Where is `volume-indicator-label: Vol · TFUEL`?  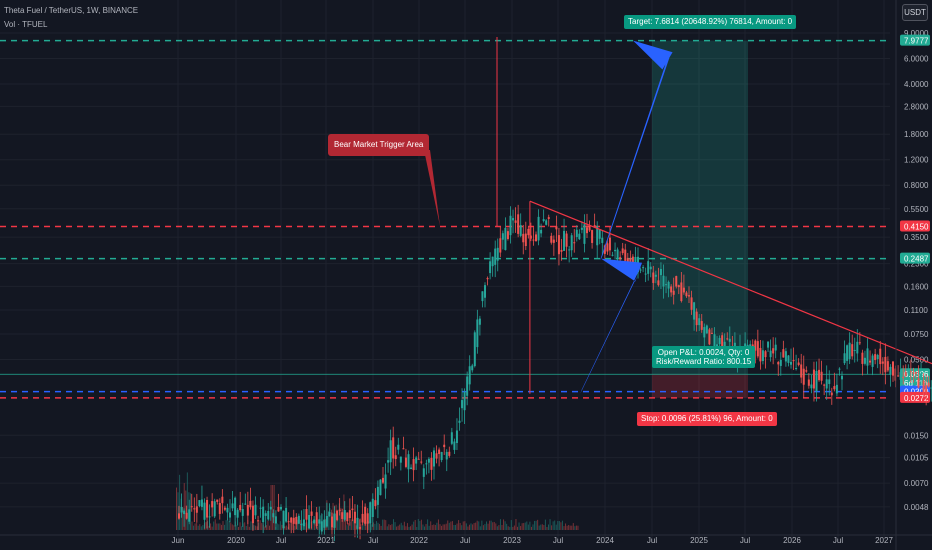
volume-indicator-label: Vol · TFUEL is located at coordinates (26, 24).